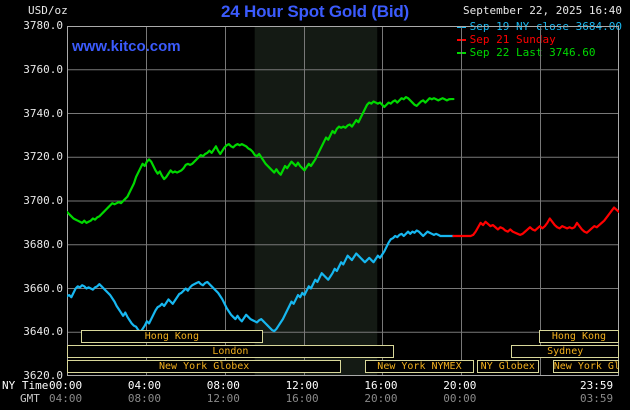 This screenshot has width=630, height=410. What do you see at coordinates (381, 398) in the screenshot?
I see `x-axis-gmt-tick: 20:00` at bounding box center [381, 398].